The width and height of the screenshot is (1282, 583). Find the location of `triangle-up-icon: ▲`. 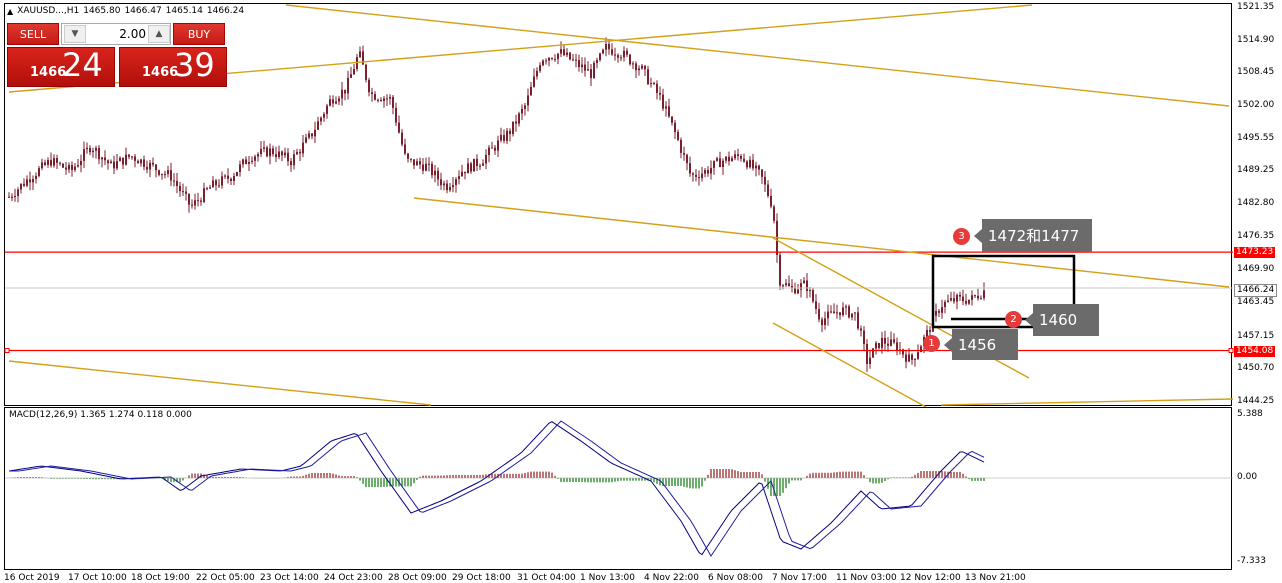

triangle-up-icon: ▲ is located at coordinates (10, 11).